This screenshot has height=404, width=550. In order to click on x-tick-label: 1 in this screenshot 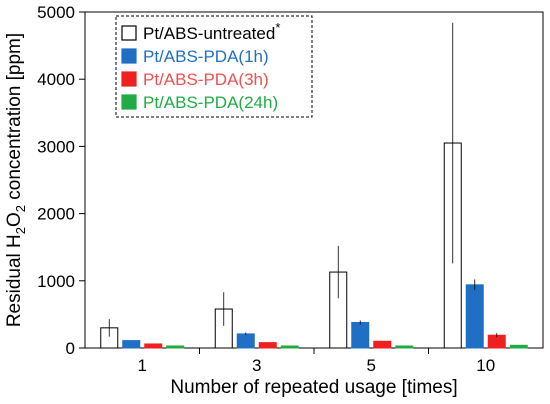, I will do `click(142, 365)`.